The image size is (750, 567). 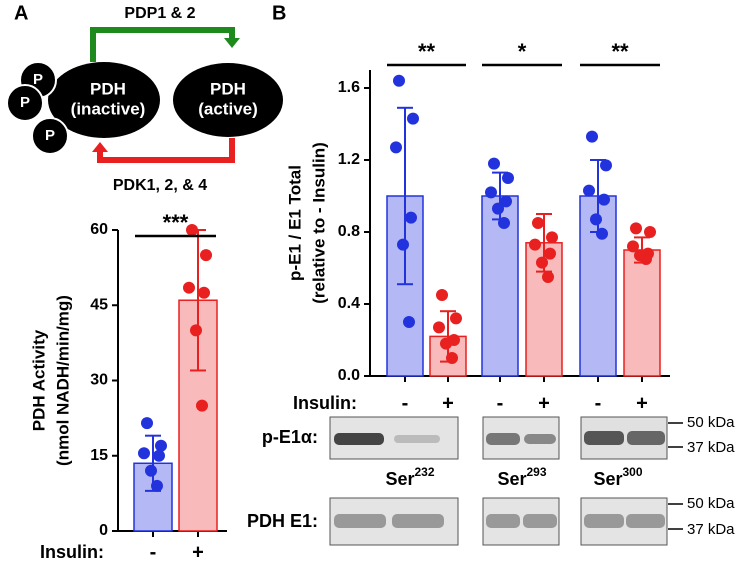 What do you see at coordinates (325, 403) in the screenshot?
I see `x-axis-label: Insulin:` at bounding box center [325, 403].